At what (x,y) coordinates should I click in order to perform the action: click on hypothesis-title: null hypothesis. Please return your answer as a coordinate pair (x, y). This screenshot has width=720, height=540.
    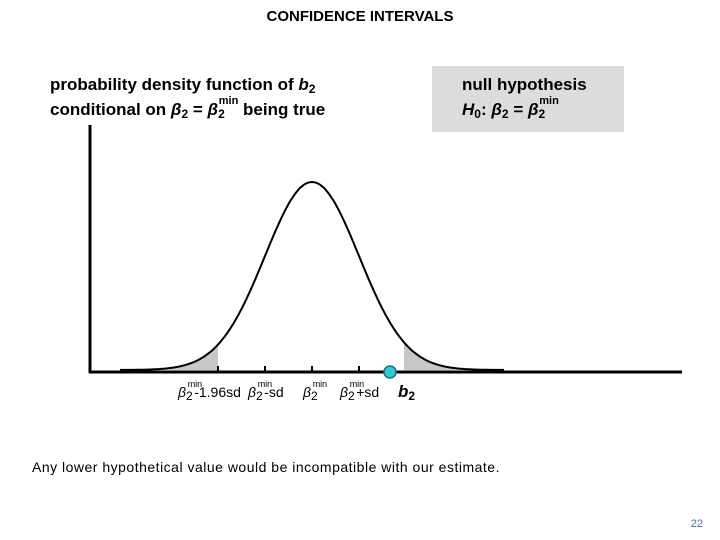
    Looking at the image, I should click on (524, 84).